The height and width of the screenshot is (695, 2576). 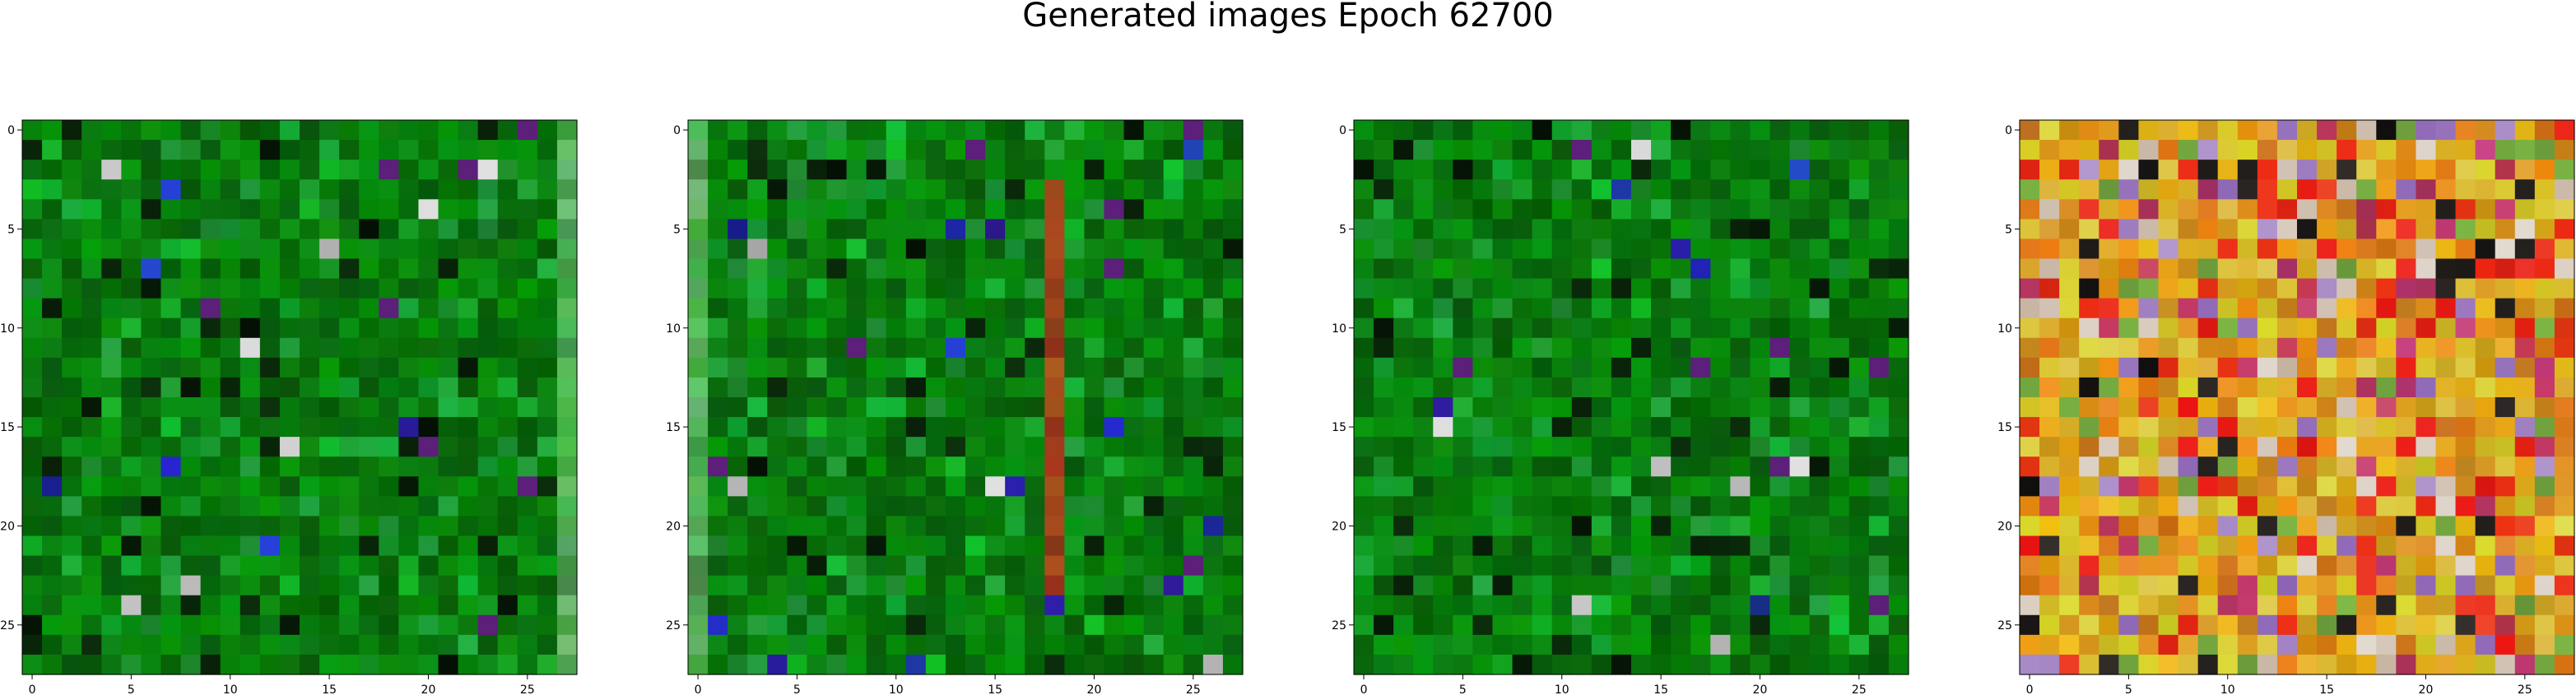 What do you see at coordinates (32, 689) in the screenshot?
I see `x-tick-label: 0` at bounding box center [32, 689].